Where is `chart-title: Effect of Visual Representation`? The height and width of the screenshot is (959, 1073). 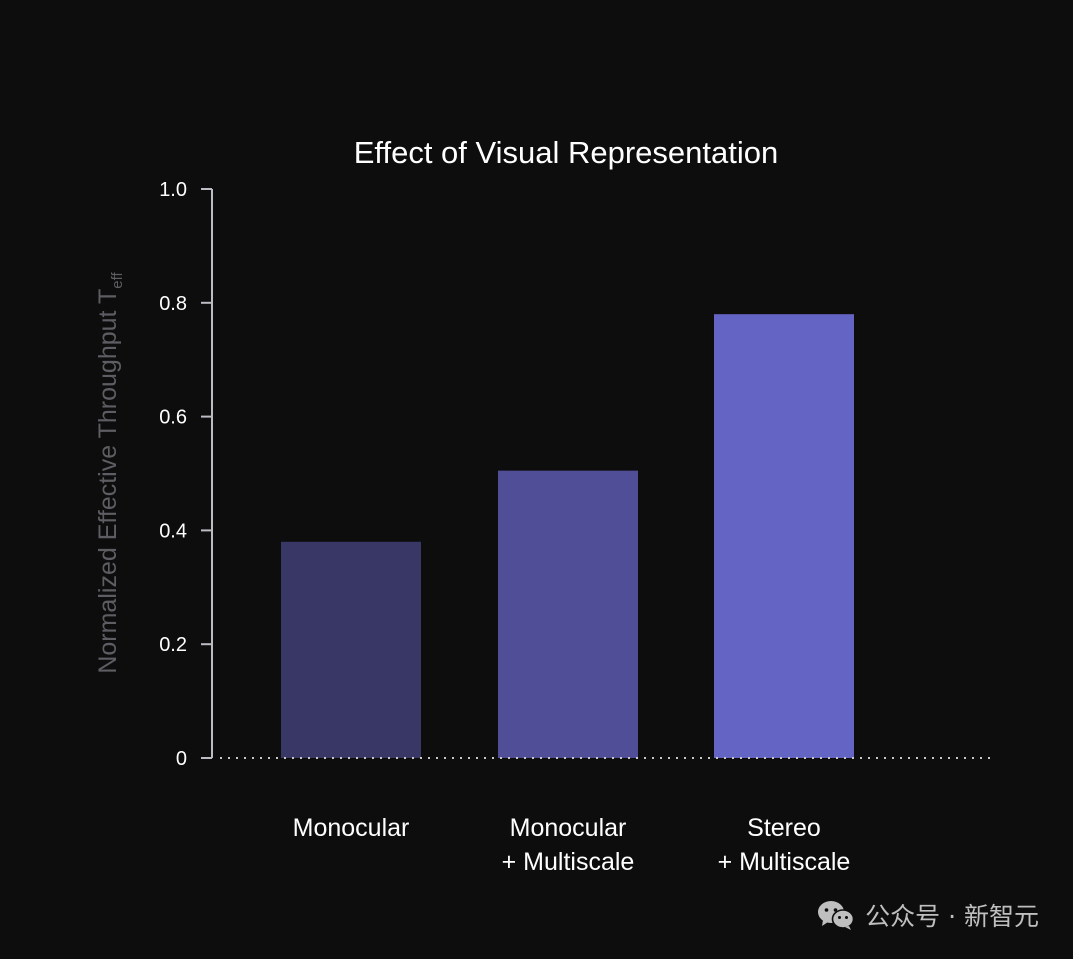
chart-title: Effect of Visual Representation is located at coordinates (566, 152).